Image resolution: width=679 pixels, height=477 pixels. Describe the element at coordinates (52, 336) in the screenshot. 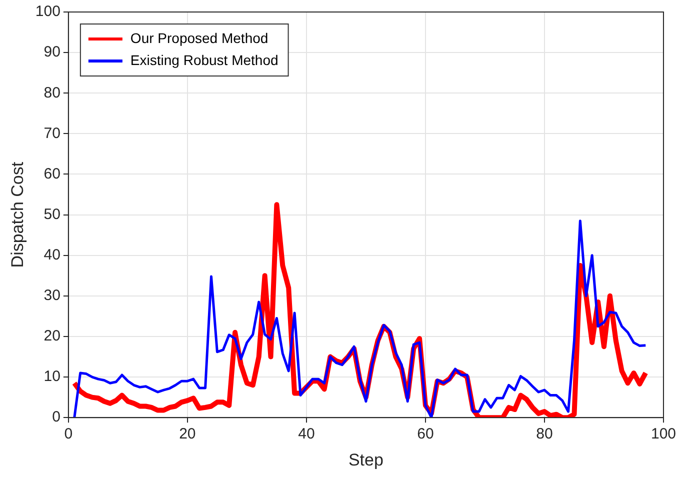

I see `y-tick-label: 20` at that location.